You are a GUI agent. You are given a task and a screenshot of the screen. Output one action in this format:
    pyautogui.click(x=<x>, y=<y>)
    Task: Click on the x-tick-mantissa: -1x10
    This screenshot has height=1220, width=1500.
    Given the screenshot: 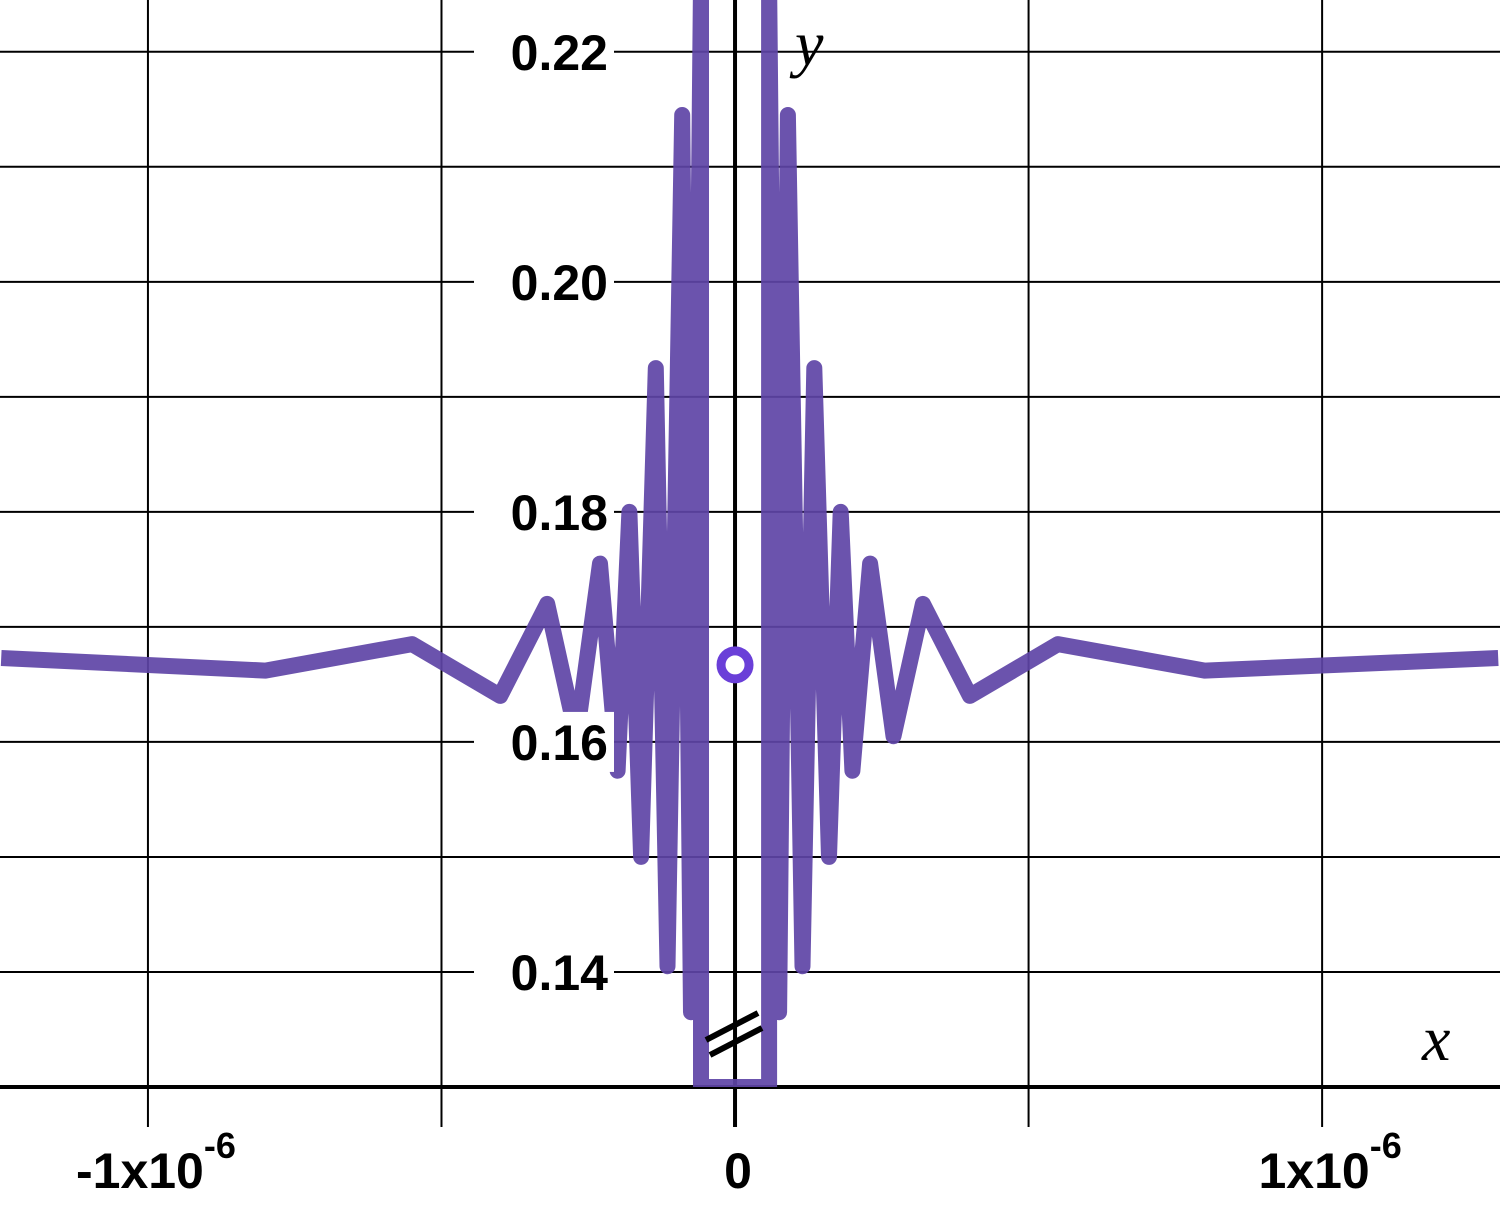 What is the action you would take?
    pyautogui.click(x=140, y=1171)
    